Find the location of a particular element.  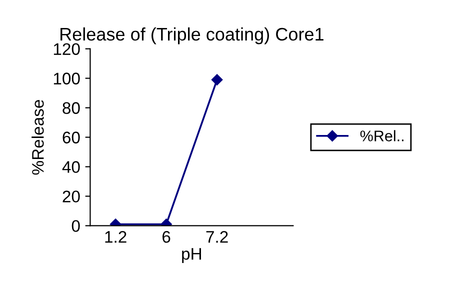

y-tick-label: 80 is located at coordinates (71, 108).